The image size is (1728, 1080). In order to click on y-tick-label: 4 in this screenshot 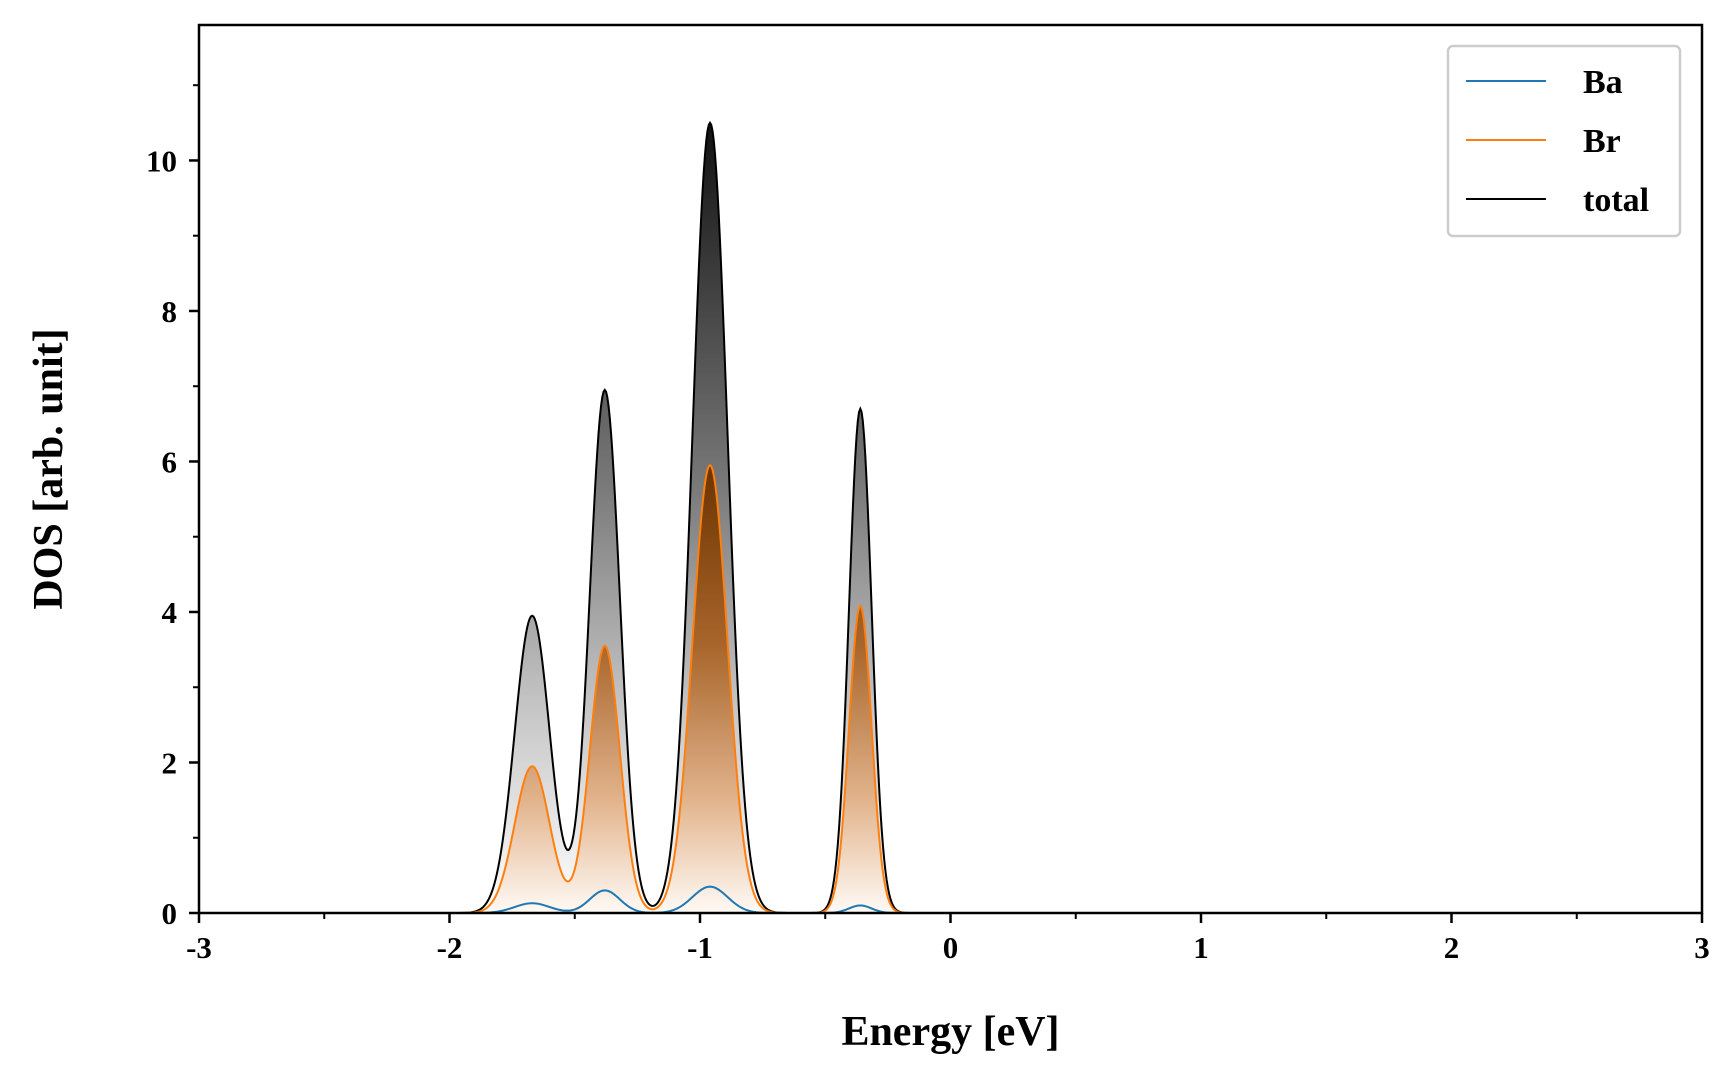, I will do `click(170, 612)`.